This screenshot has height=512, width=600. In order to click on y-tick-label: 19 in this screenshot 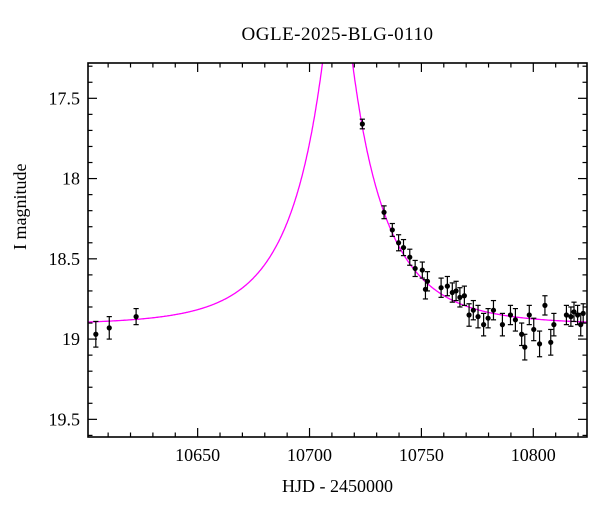, I will do `click(71, 339)`.